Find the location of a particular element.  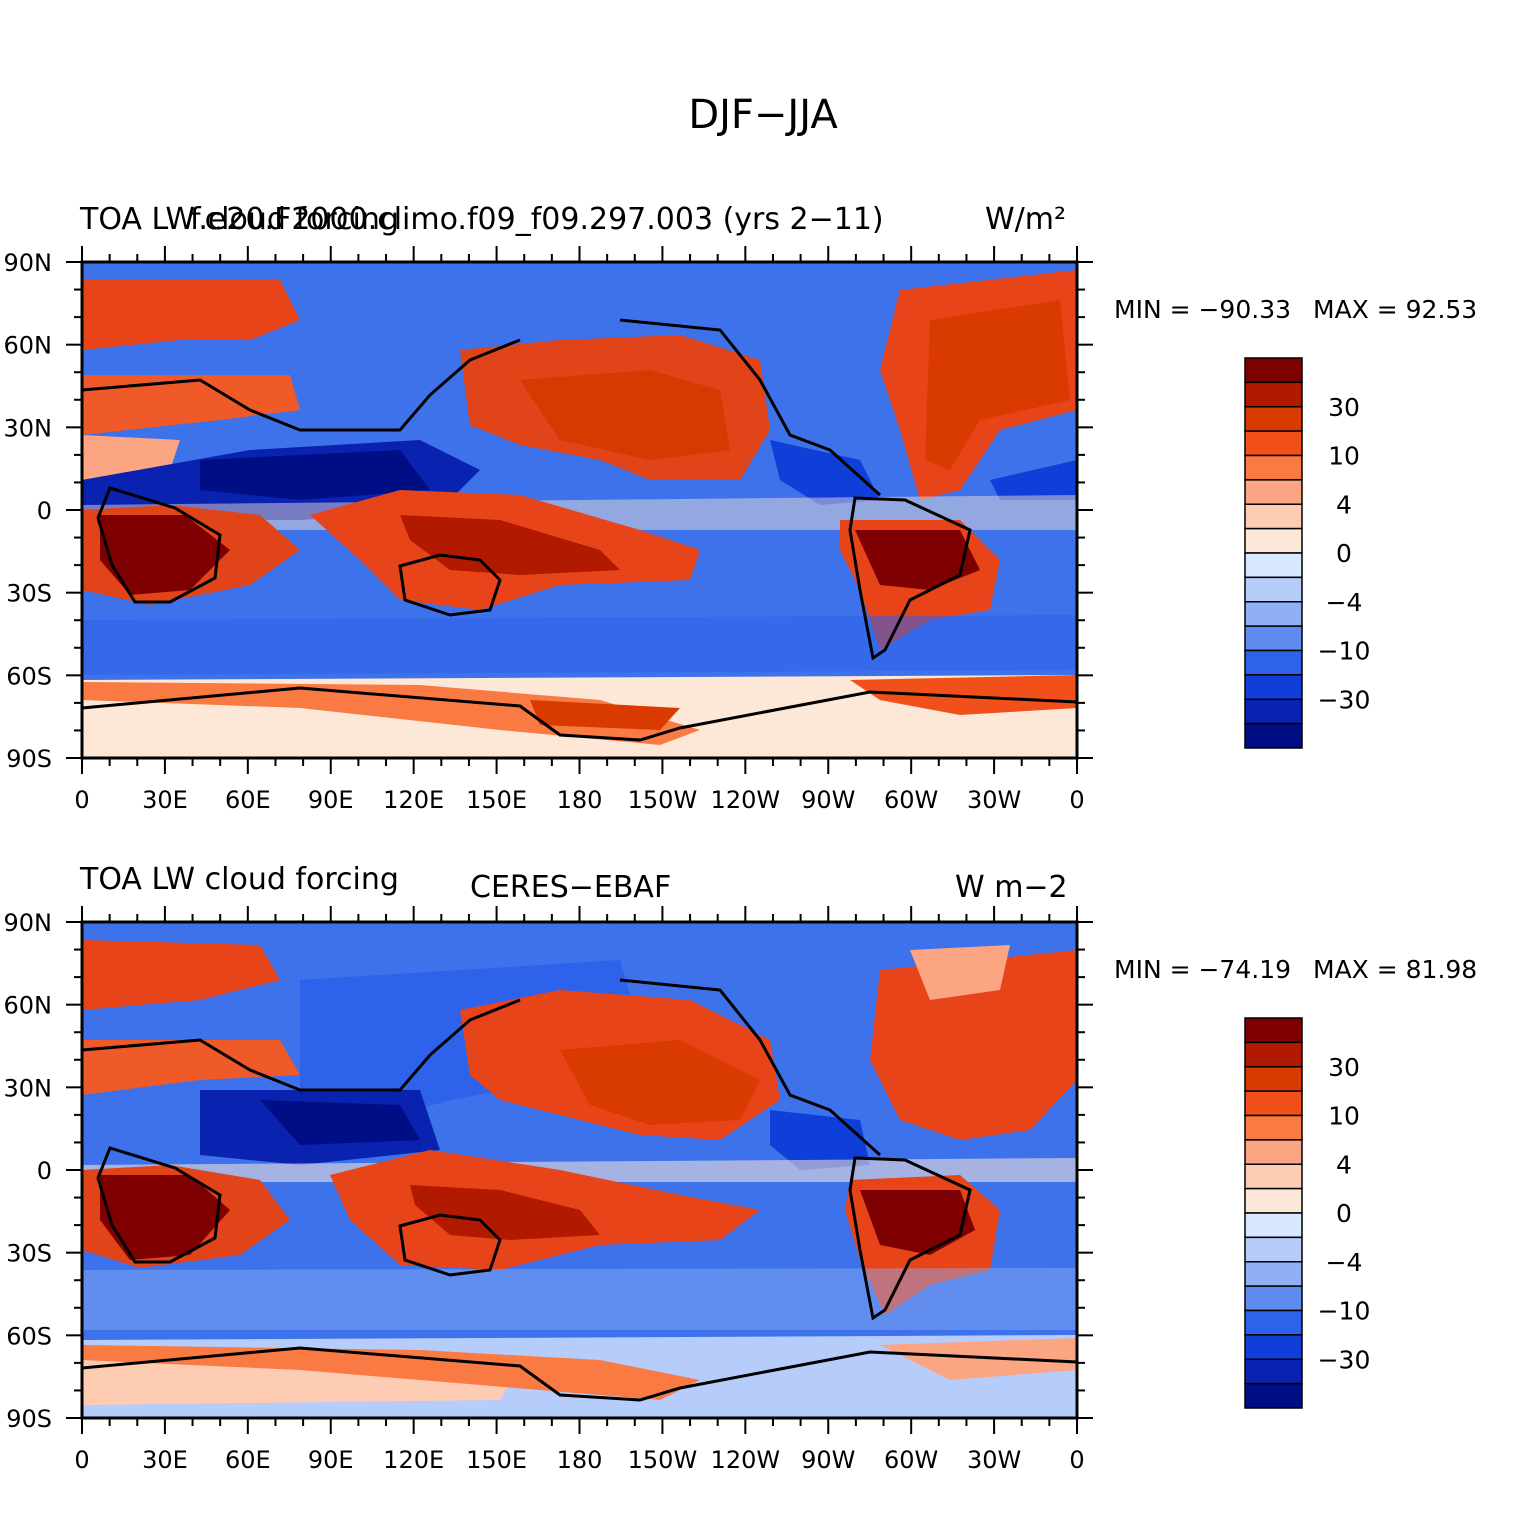

main-title: DJF−JJA is located at coordinates (763, 115).